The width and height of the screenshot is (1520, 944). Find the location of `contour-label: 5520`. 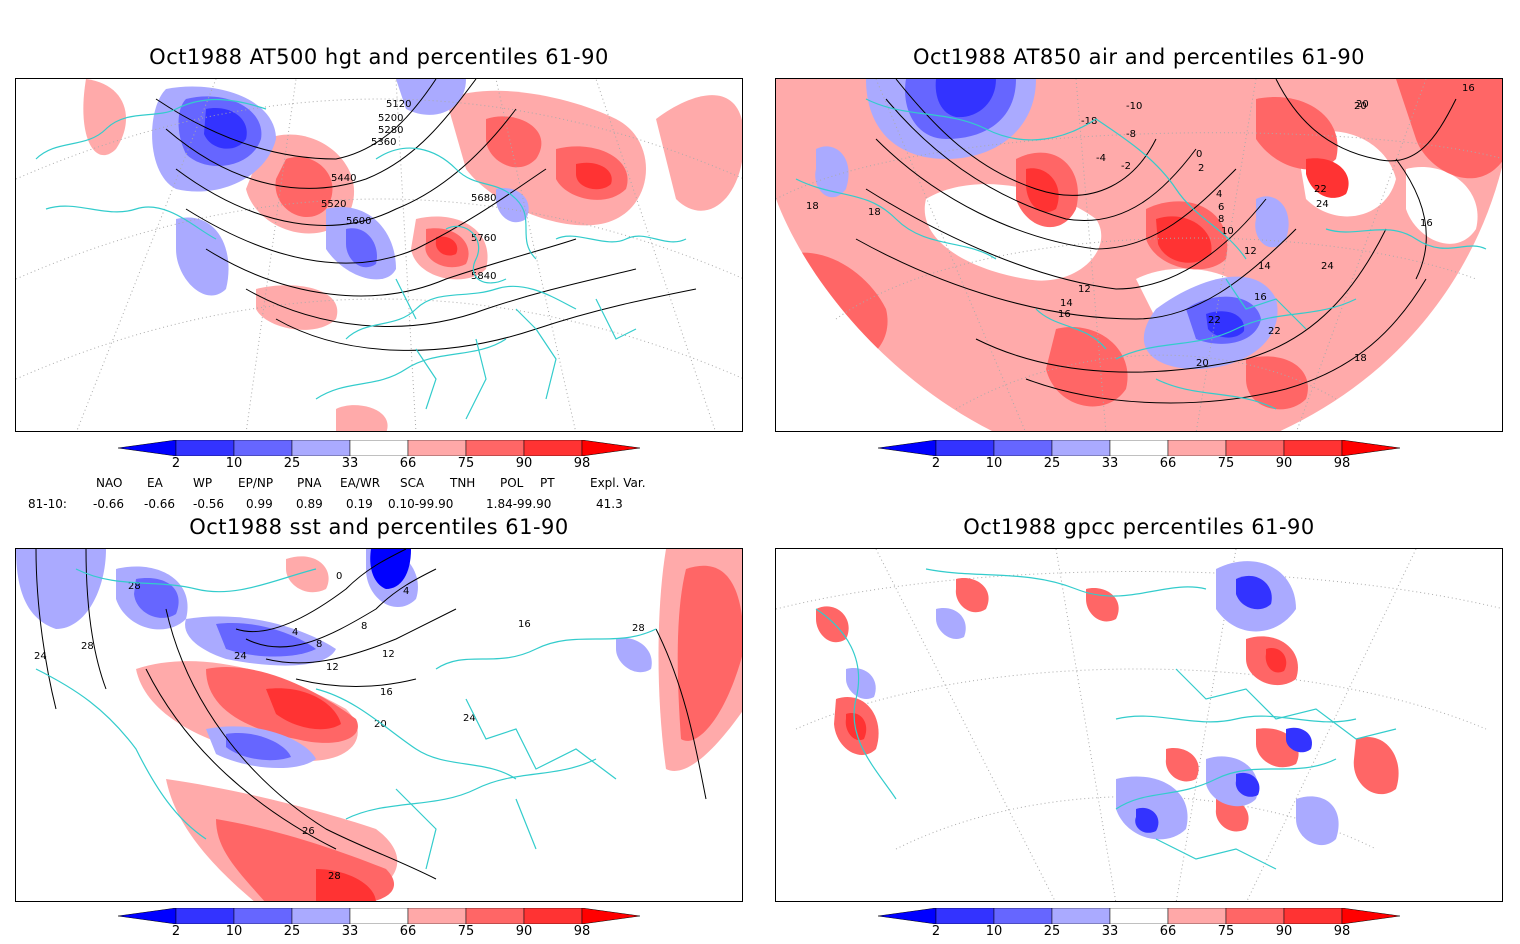

contour-label: 5520 is located at coordinates (333, 204).